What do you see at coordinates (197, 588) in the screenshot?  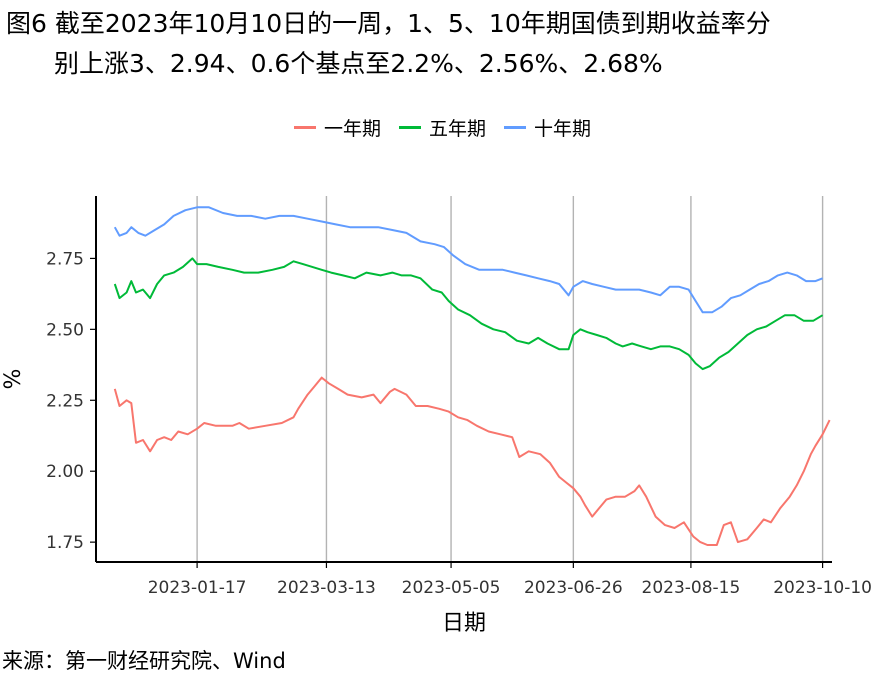 I see `x-tick-label: 2023-01-17` at bounding box center [197, 588].